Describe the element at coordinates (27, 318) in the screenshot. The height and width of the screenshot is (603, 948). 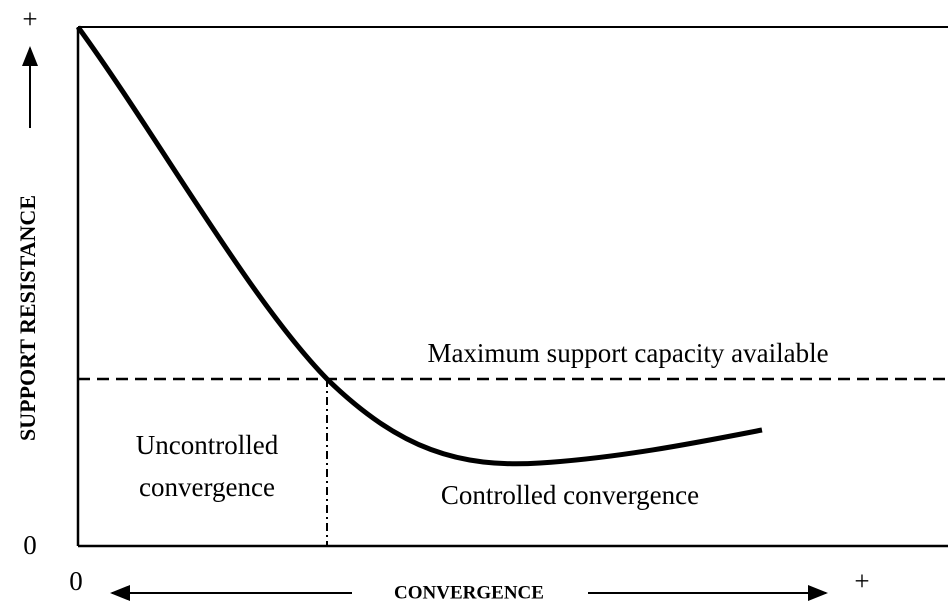
I see `y-axis-label: SUPPORT RESISTANCE` at that location.